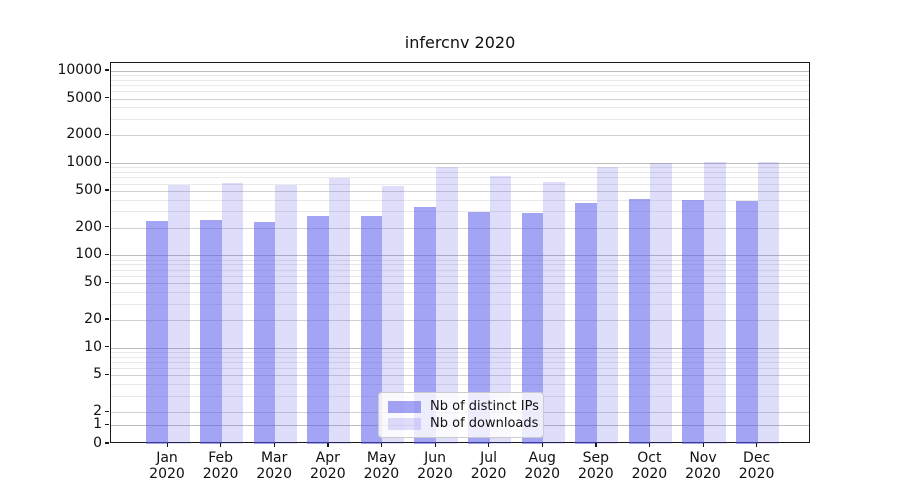  Describe the element at coordinates (97, 424) in the screenshot. I see `y-tick-label-1: 1` at that location.